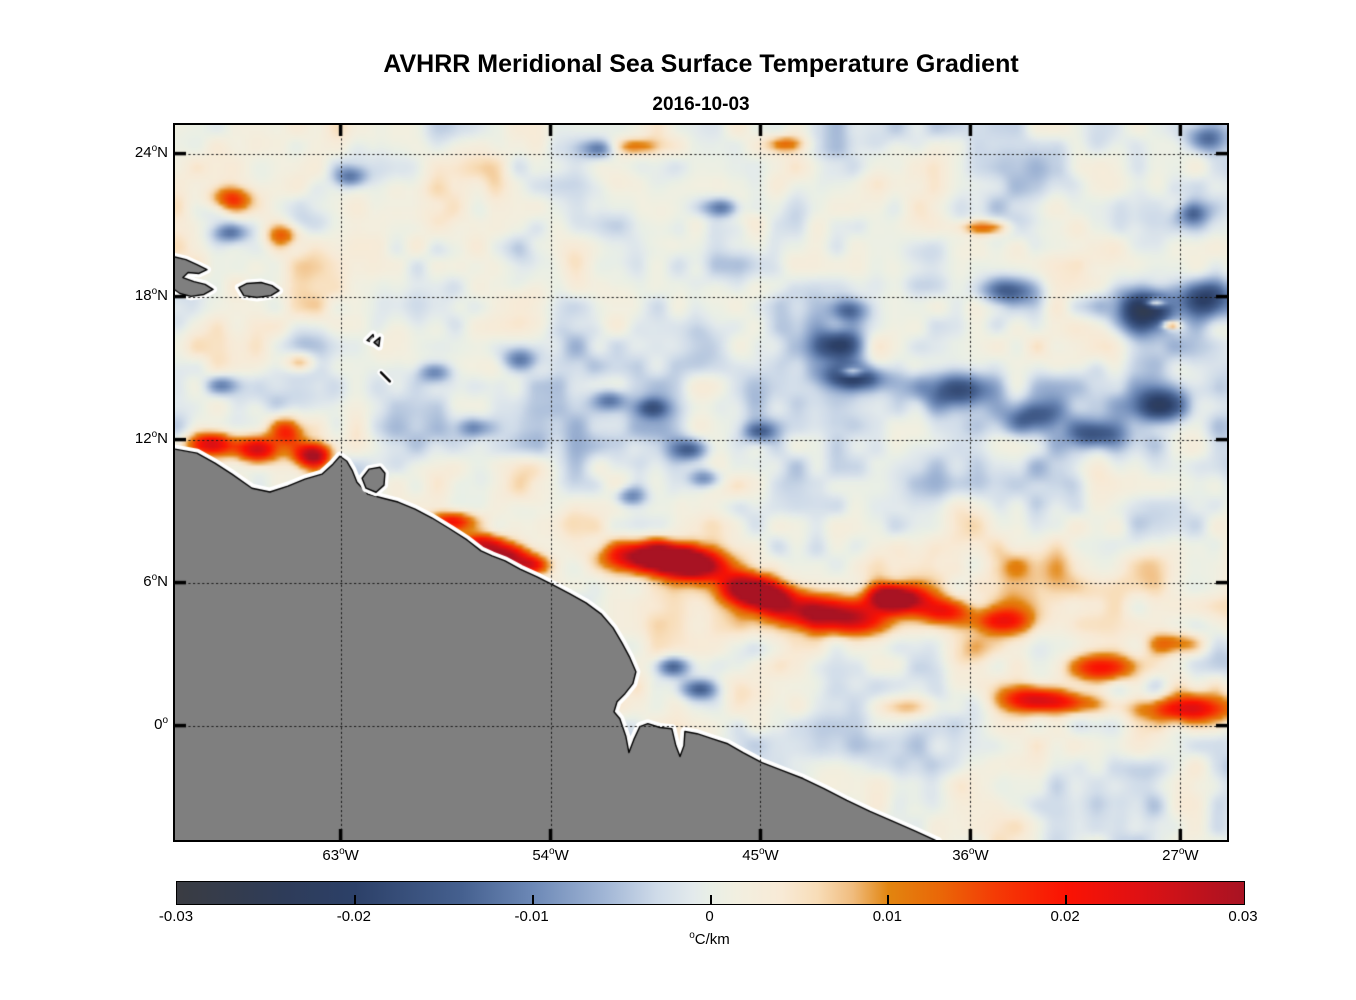  Describe the element at coordinates (1180, 855) in the screenshot. I see `x-tick-label: 27oW` at that location.